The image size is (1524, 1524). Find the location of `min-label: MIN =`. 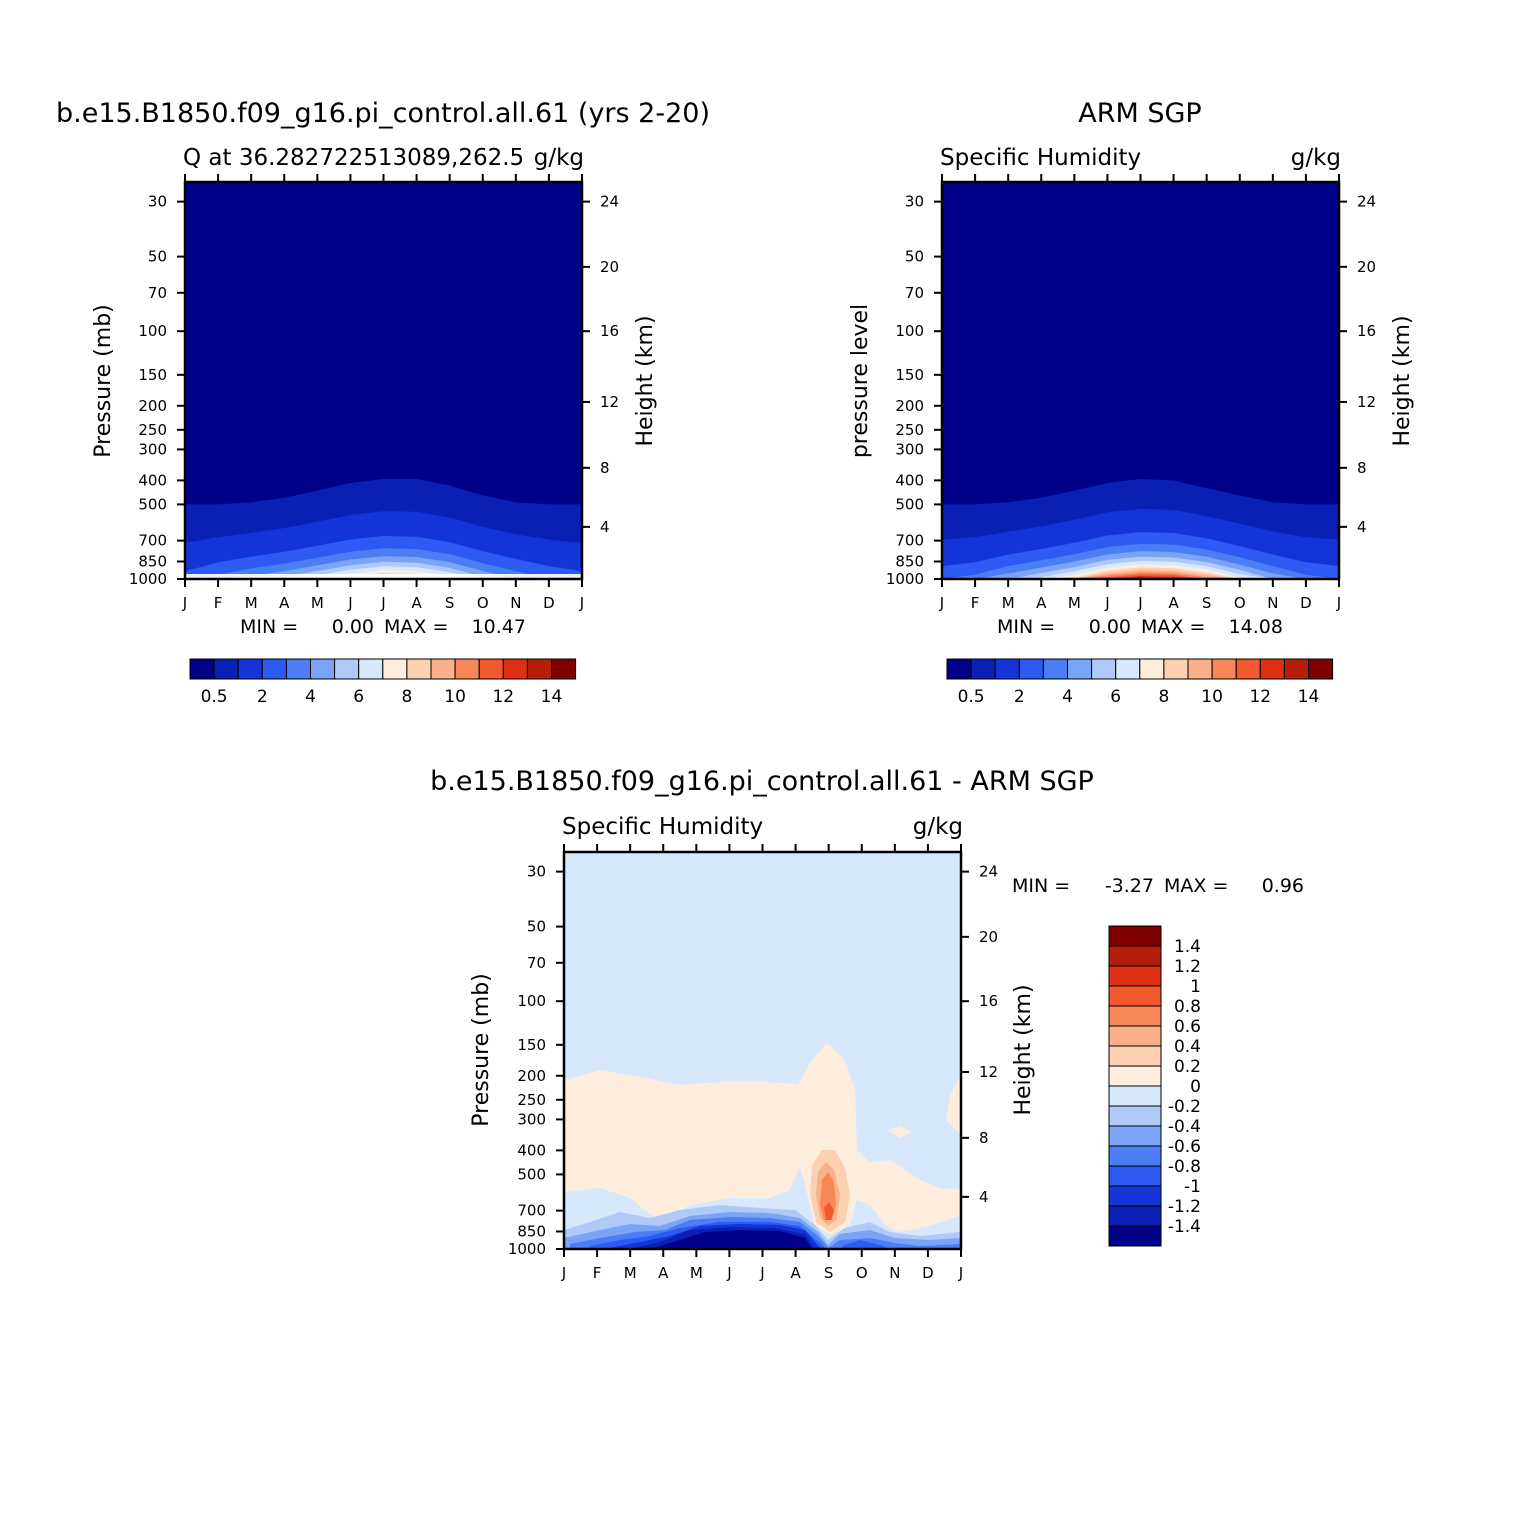

min-label: MIN = is located at coordinates (269, 627).